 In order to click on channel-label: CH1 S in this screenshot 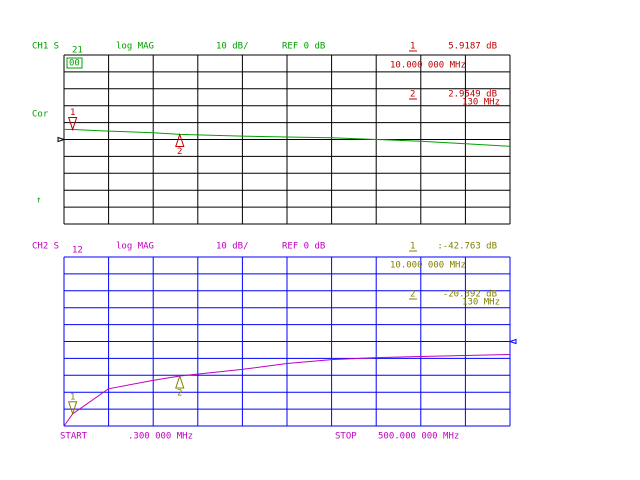, I will do `click(45, 47)`.